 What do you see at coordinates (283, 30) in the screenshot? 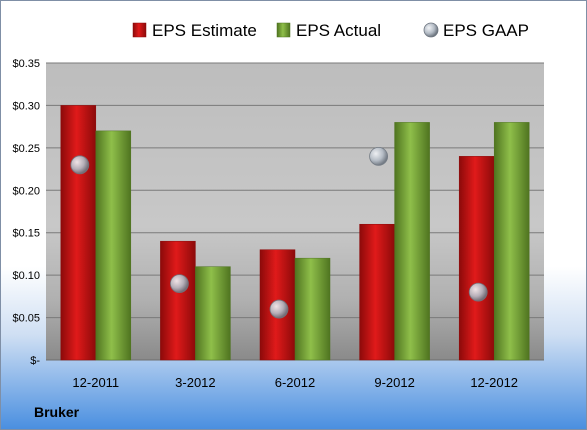
I see `green-square-icon` at bounding box center [283, 30].